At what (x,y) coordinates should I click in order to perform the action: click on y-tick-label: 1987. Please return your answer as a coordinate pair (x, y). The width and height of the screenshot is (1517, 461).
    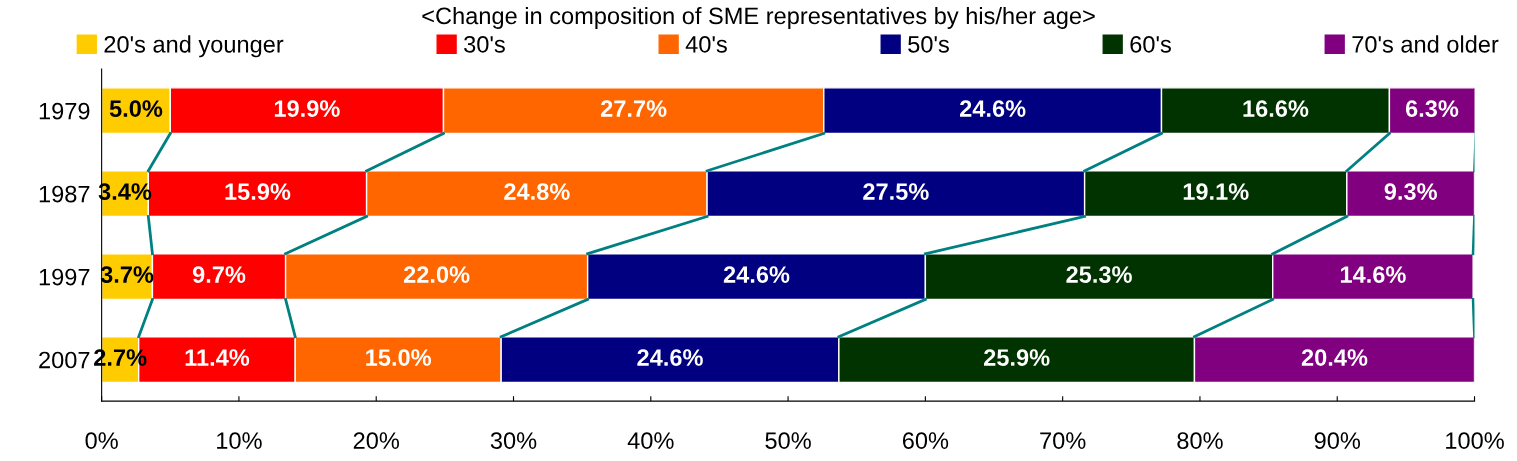
    Looking at the image, I should click on (64, 194).